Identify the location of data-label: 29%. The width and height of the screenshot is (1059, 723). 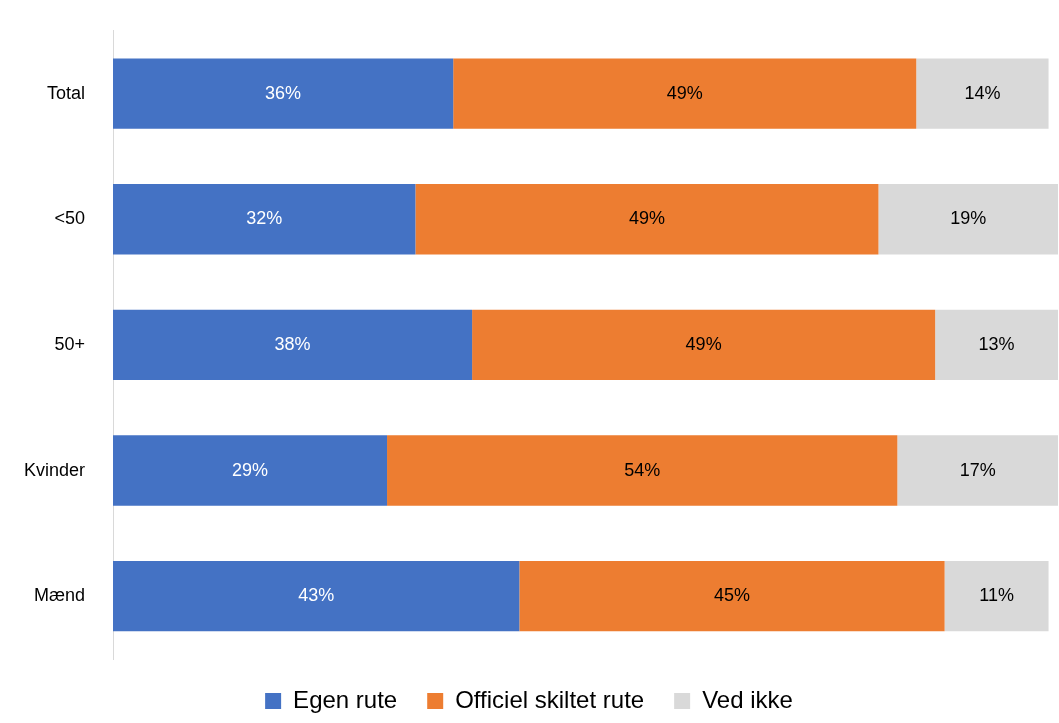
(250, 469).